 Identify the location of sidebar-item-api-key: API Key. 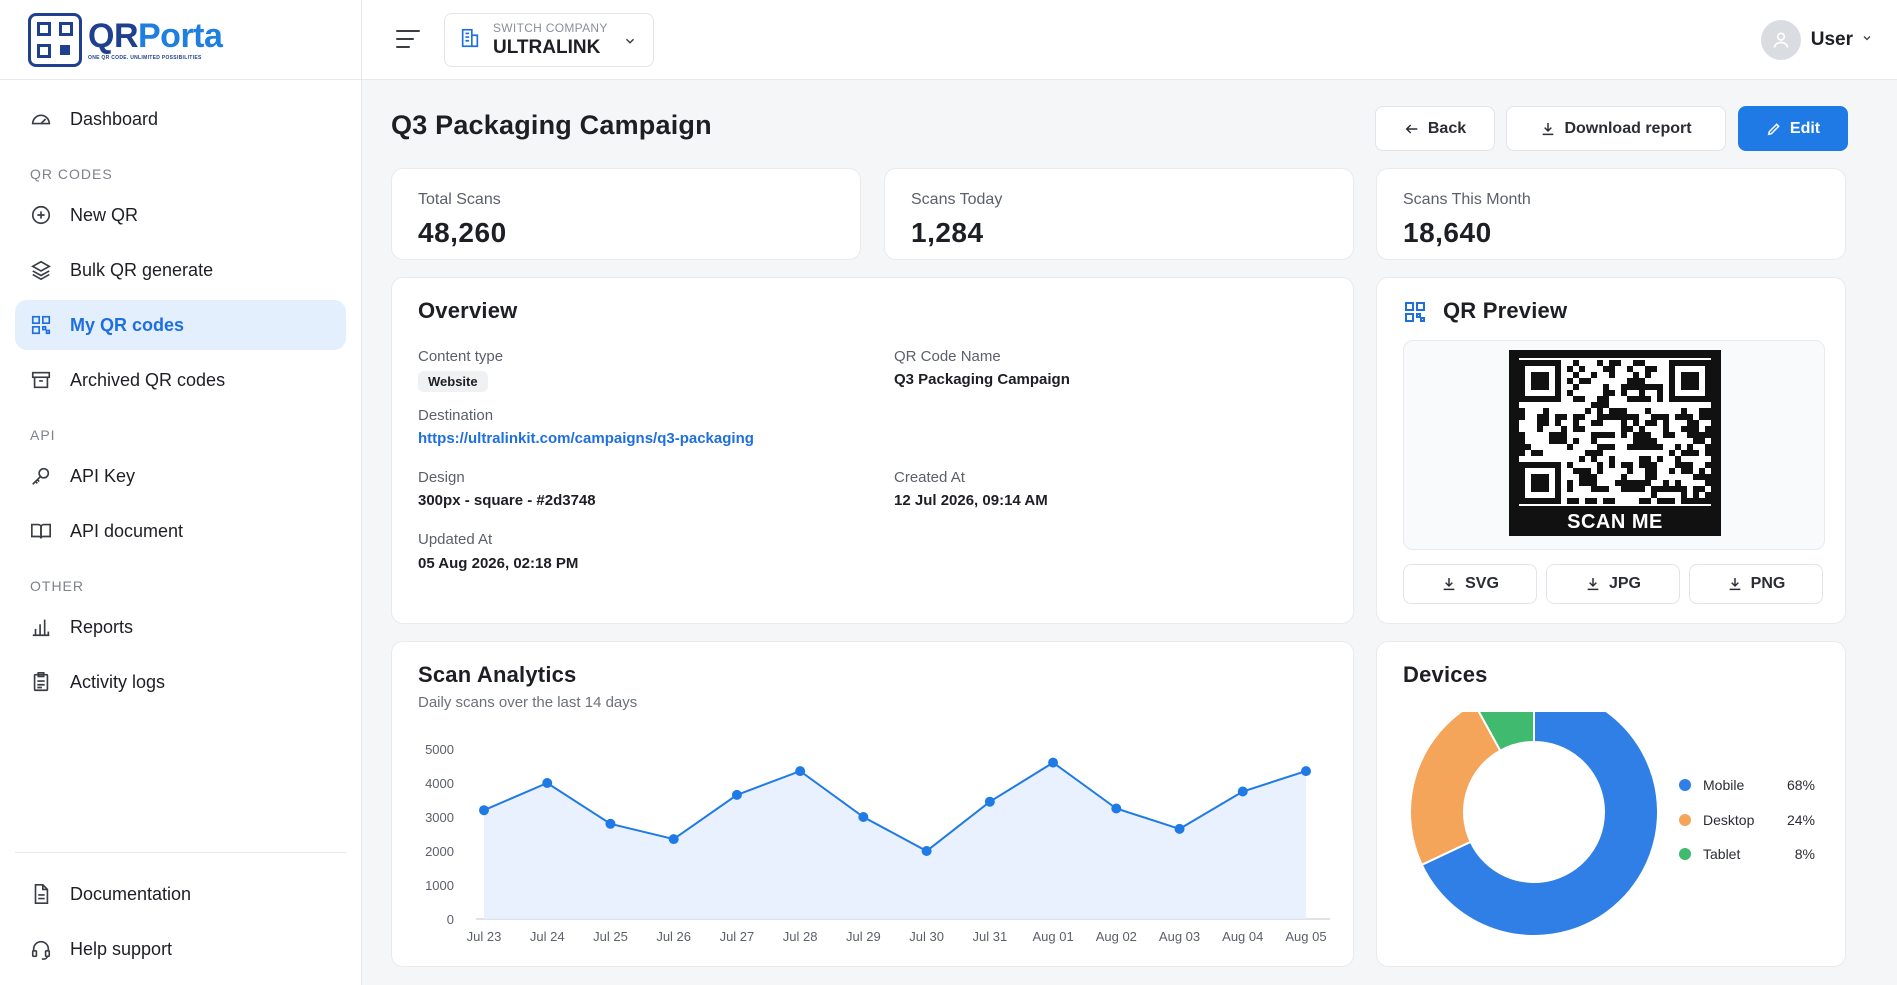
(180, 476).